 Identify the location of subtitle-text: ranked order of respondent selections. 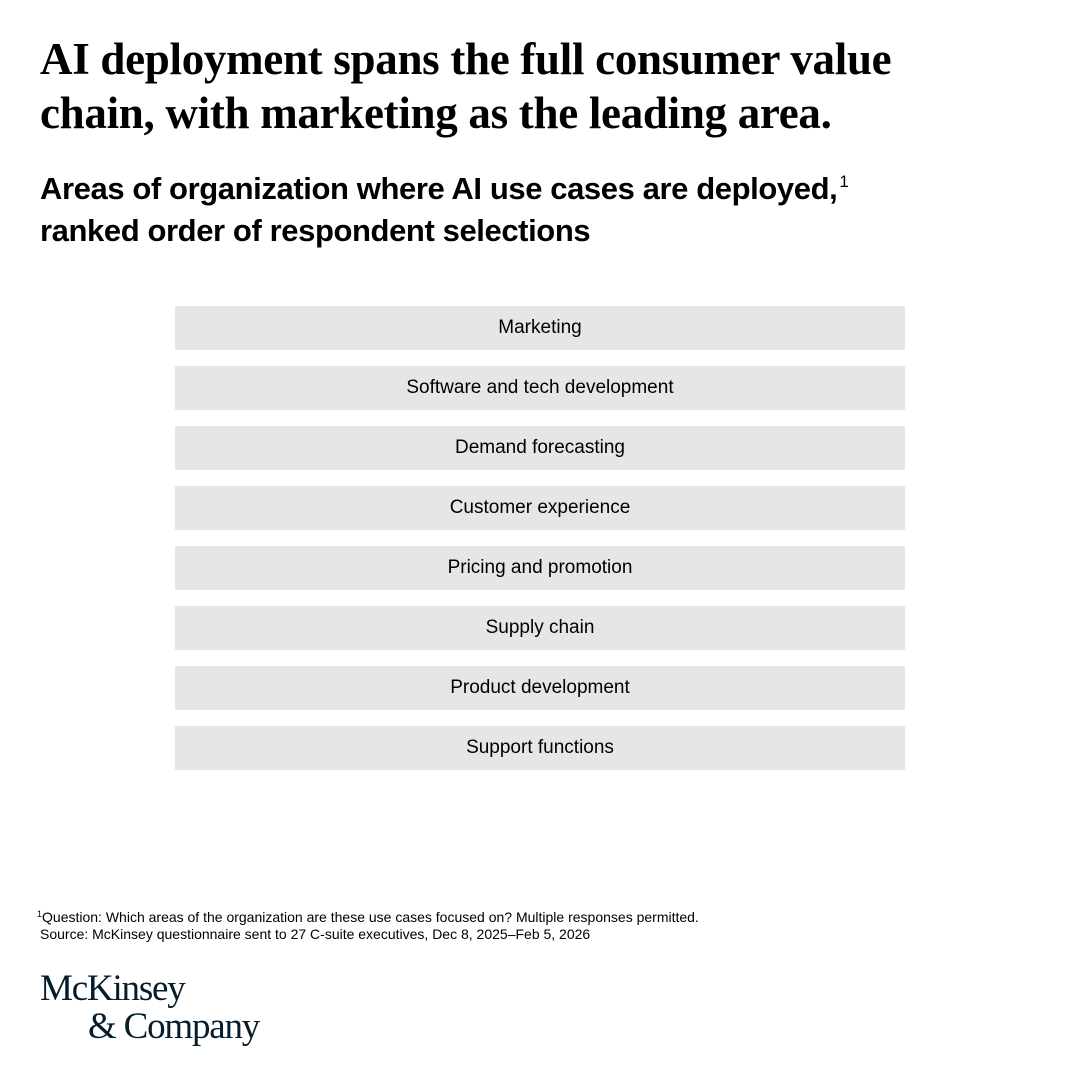
(315, 230).